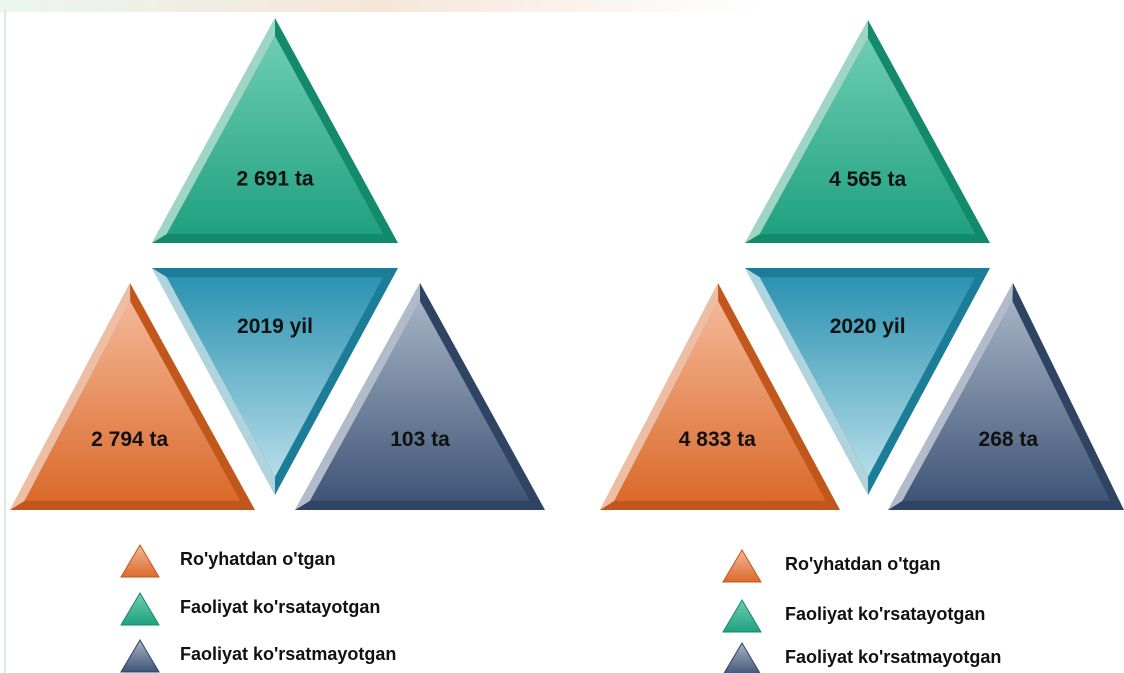 The width and height of the screenshot is (1124, 673). I want to click on inactive-value: 268 ta, so click(1009, 439).